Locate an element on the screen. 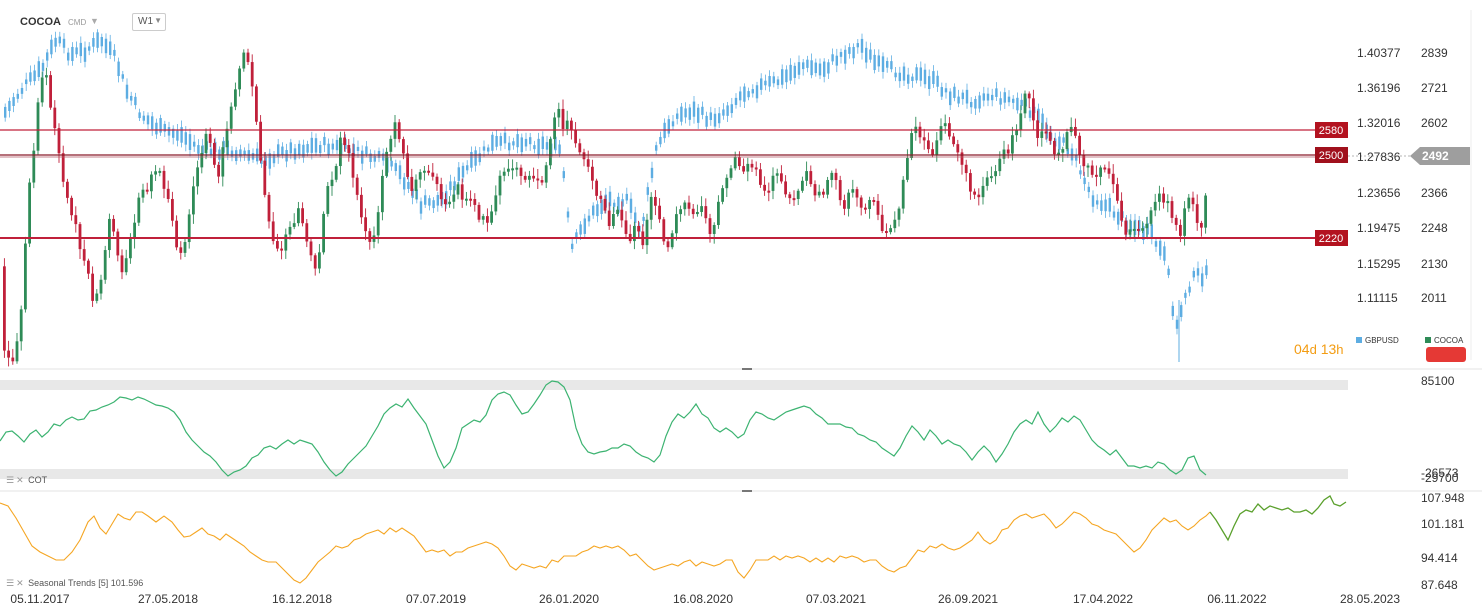  level-label-box is located at coordinates (1331, 130).